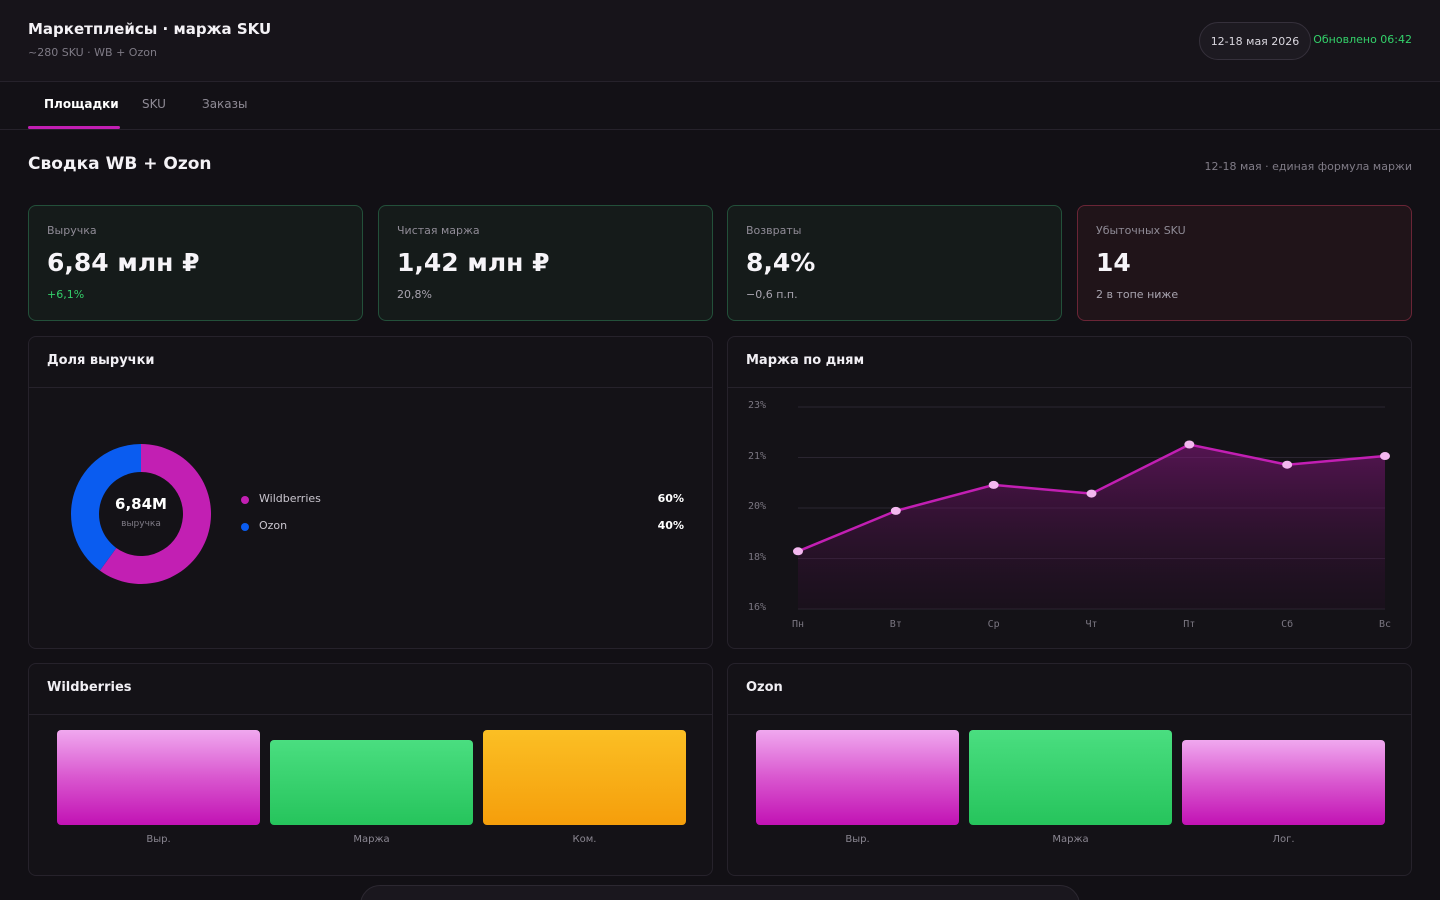 The height and width of the screenshot is (900, 1440). I want to click on y-tick-label: 23%, so click(757, 405).